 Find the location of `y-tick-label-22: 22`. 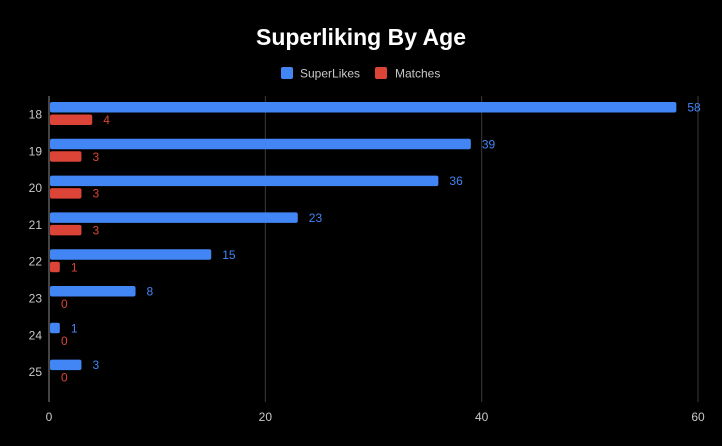

y-tick-label-22: 22 is located at coordinates (36, 262).